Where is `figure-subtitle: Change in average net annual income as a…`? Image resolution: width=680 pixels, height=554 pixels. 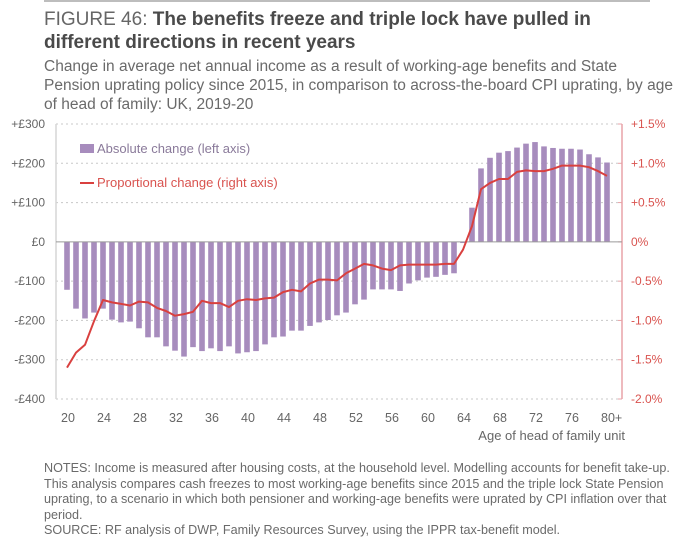
figure-subtitle: Change in average net annual income as a… is located at coordinates (358, 85).